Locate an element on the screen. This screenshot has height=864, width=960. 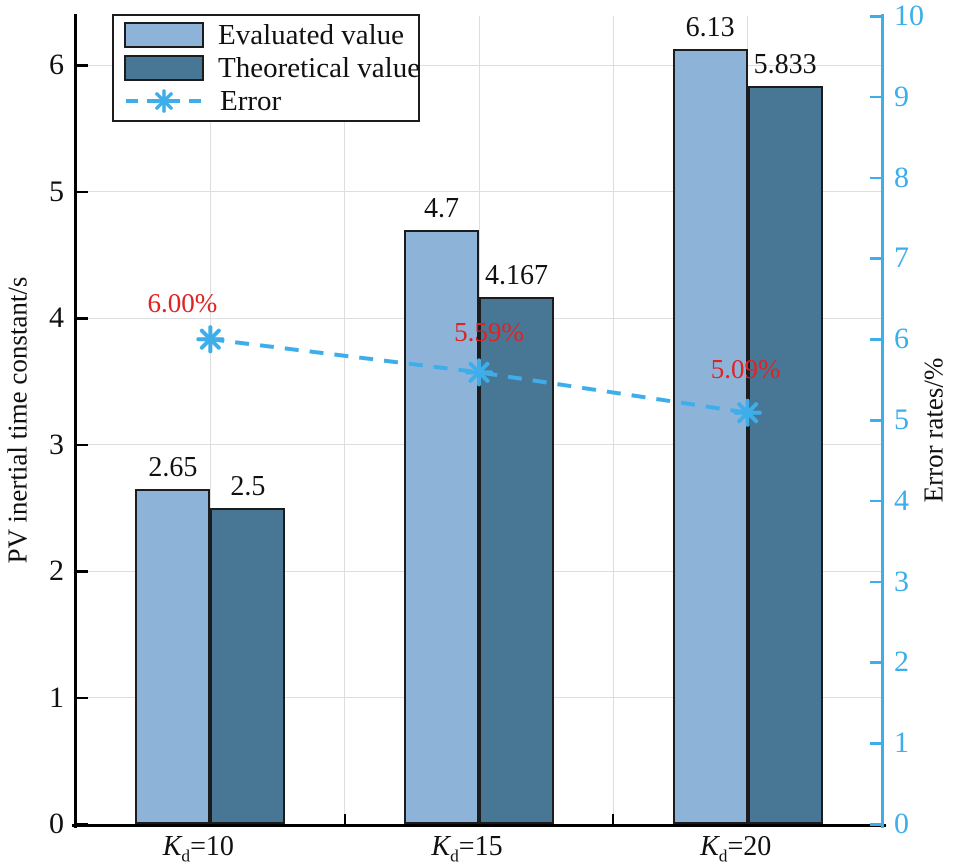
bar-value-label: 2.65 is located at coordinates (173, 467).